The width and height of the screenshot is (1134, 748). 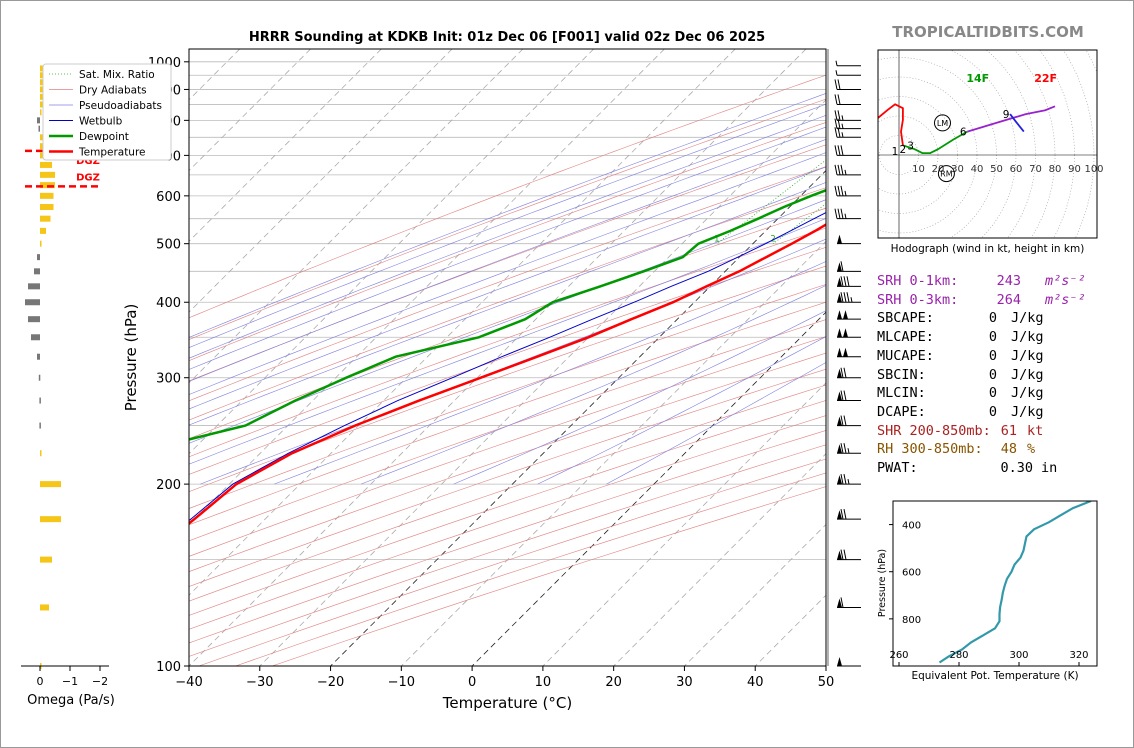 I want to click on theta-e-x-label: Equivalent Pot. Temperature (K), so click(x=994, y=676).